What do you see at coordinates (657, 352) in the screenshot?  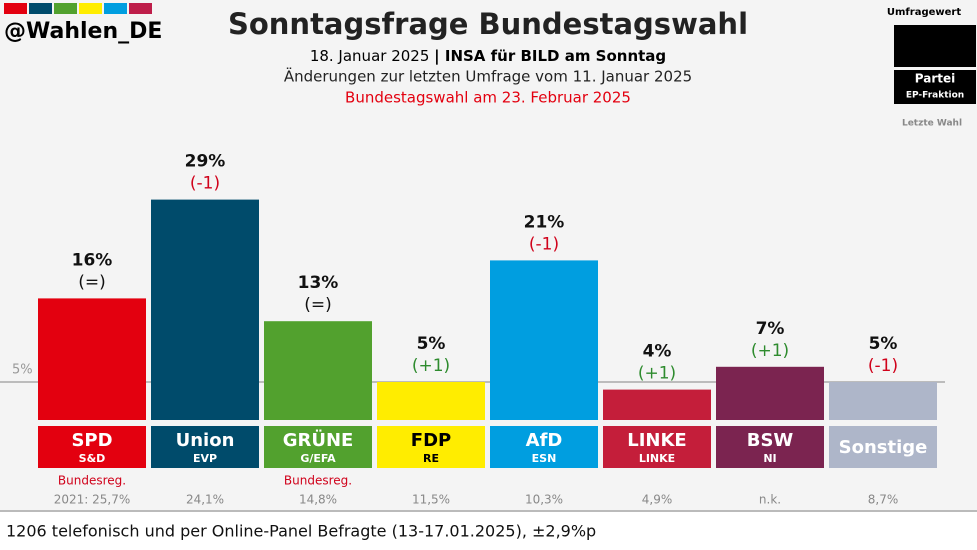 I see `value-label: 4%` at bounding box center [657, 352].